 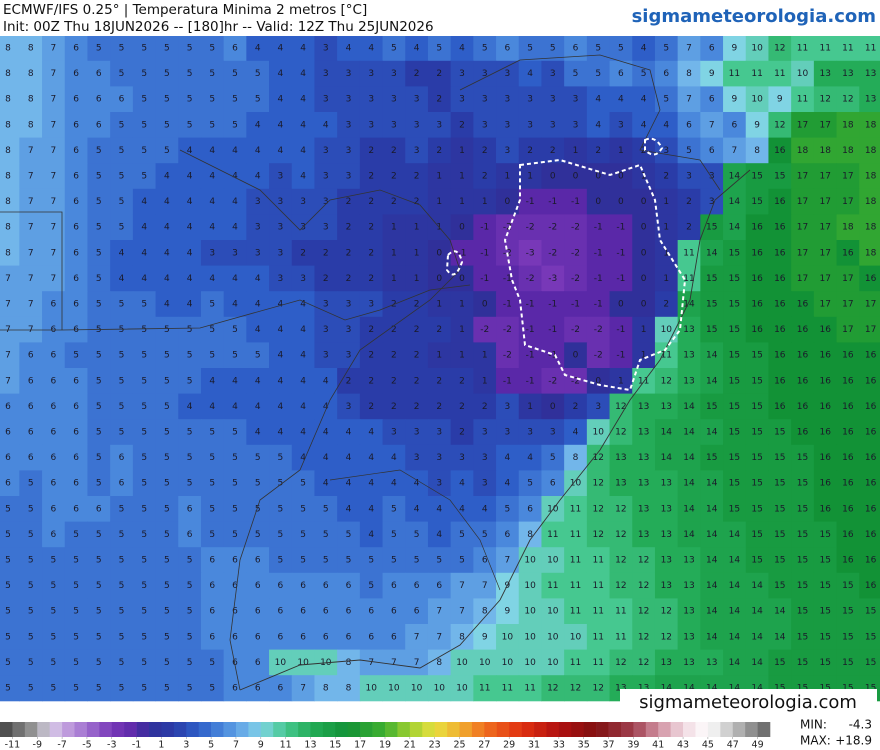 I want to click on colorbar-label: -11, so click(x=13, y=745).